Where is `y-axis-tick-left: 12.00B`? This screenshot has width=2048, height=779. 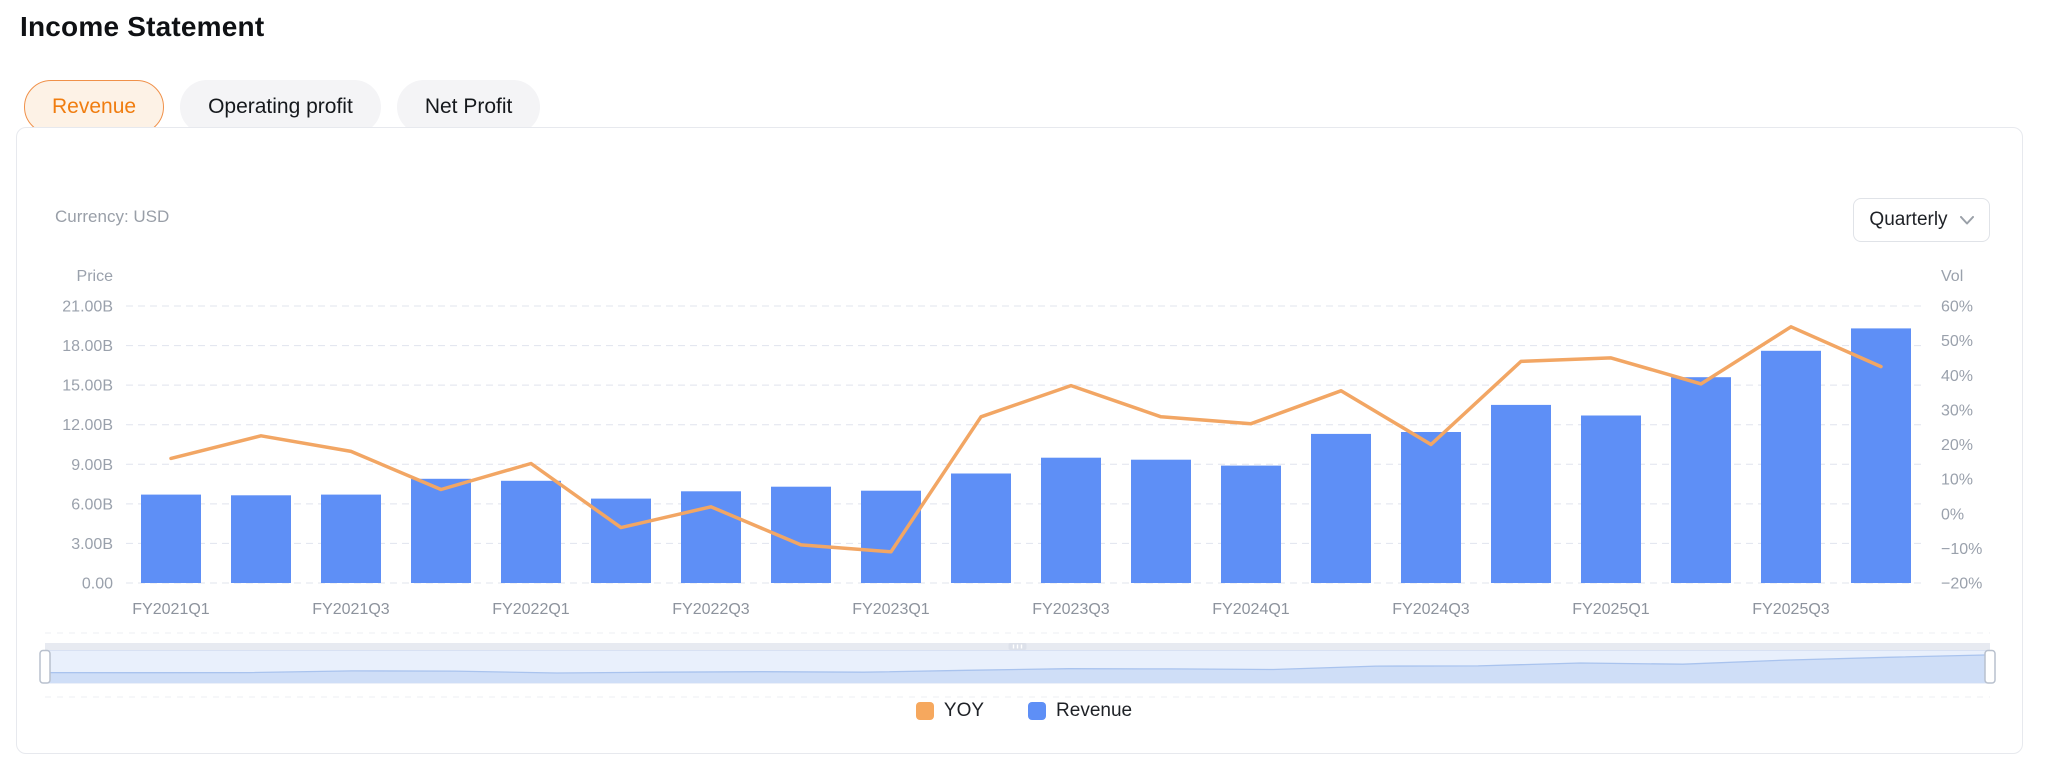
y-axis-tick-left: 12.00B is located at coordinates (87, 425).